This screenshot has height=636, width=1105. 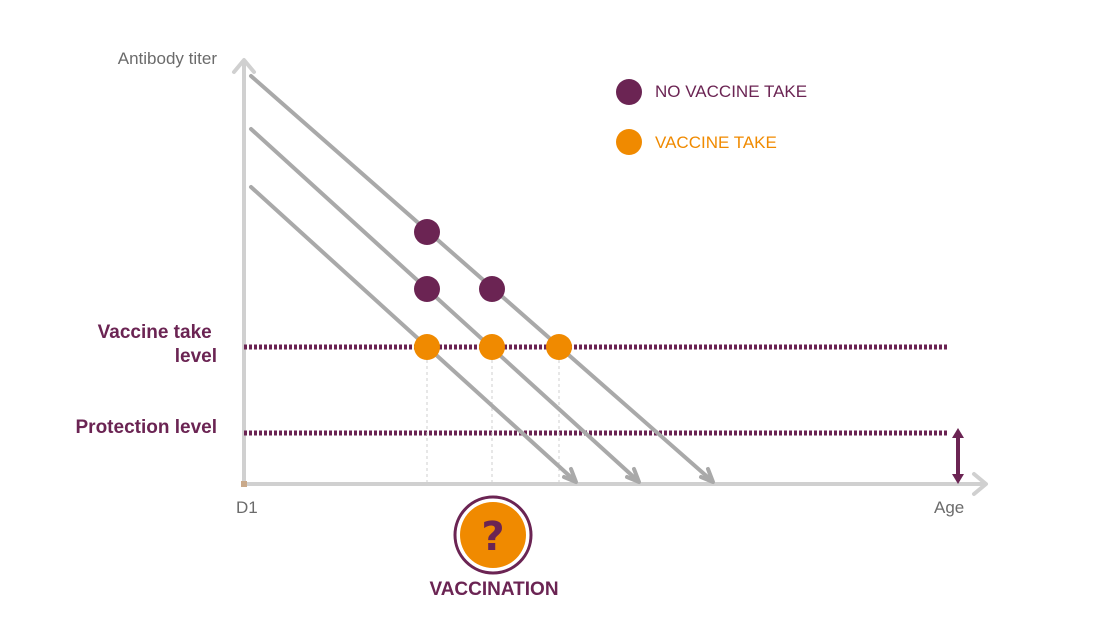 What do you see at coordinates (493, 422) in the screenshot?
I see `vaccination-guides` at bounding box center [493, 422].